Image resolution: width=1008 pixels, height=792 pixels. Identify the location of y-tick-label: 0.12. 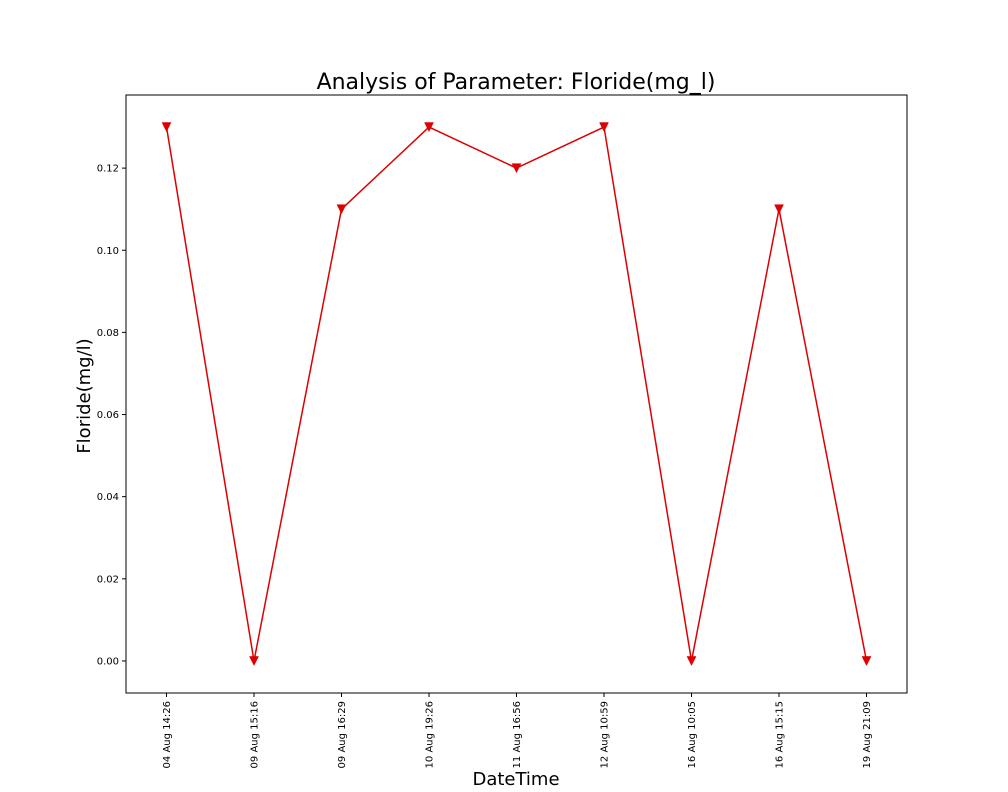
(108, 169).